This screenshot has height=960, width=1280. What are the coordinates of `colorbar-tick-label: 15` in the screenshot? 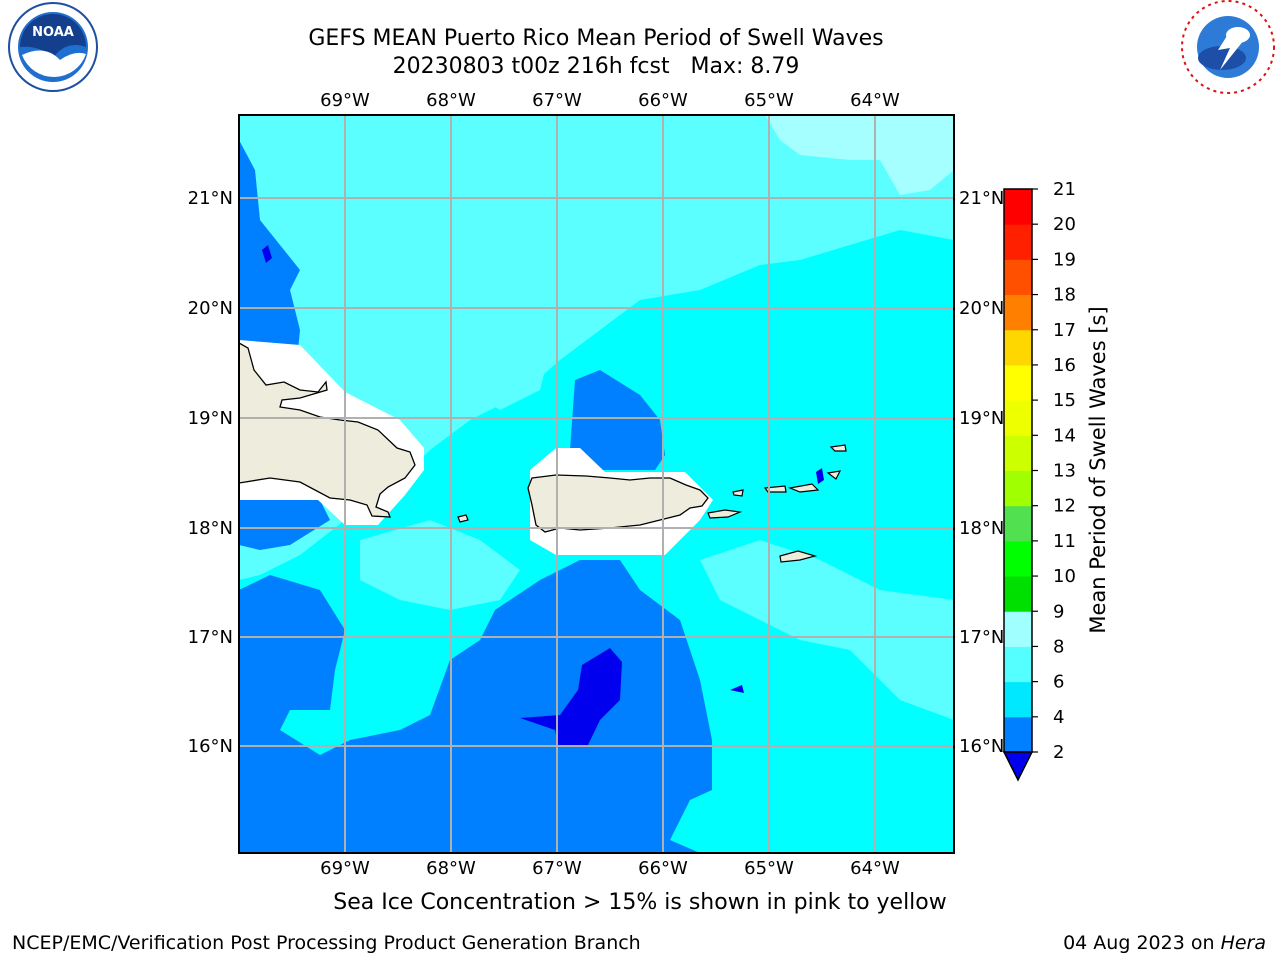 It's located at (1064, 400).